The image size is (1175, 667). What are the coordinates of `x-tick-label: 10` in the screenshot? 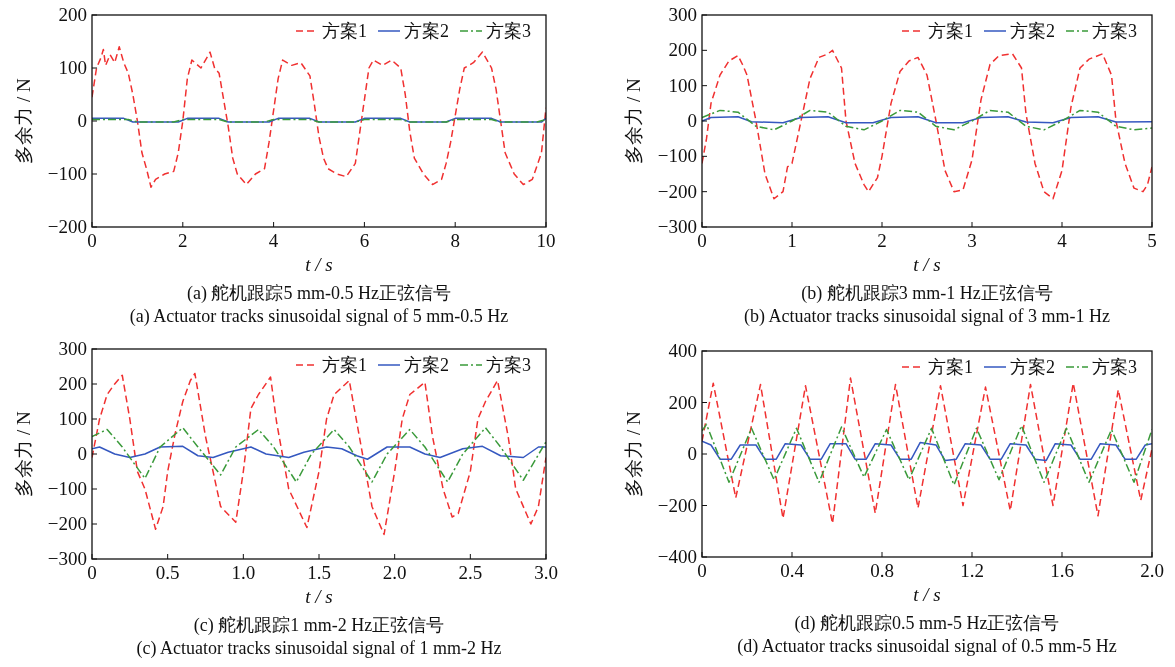 It's located at (546, 240).